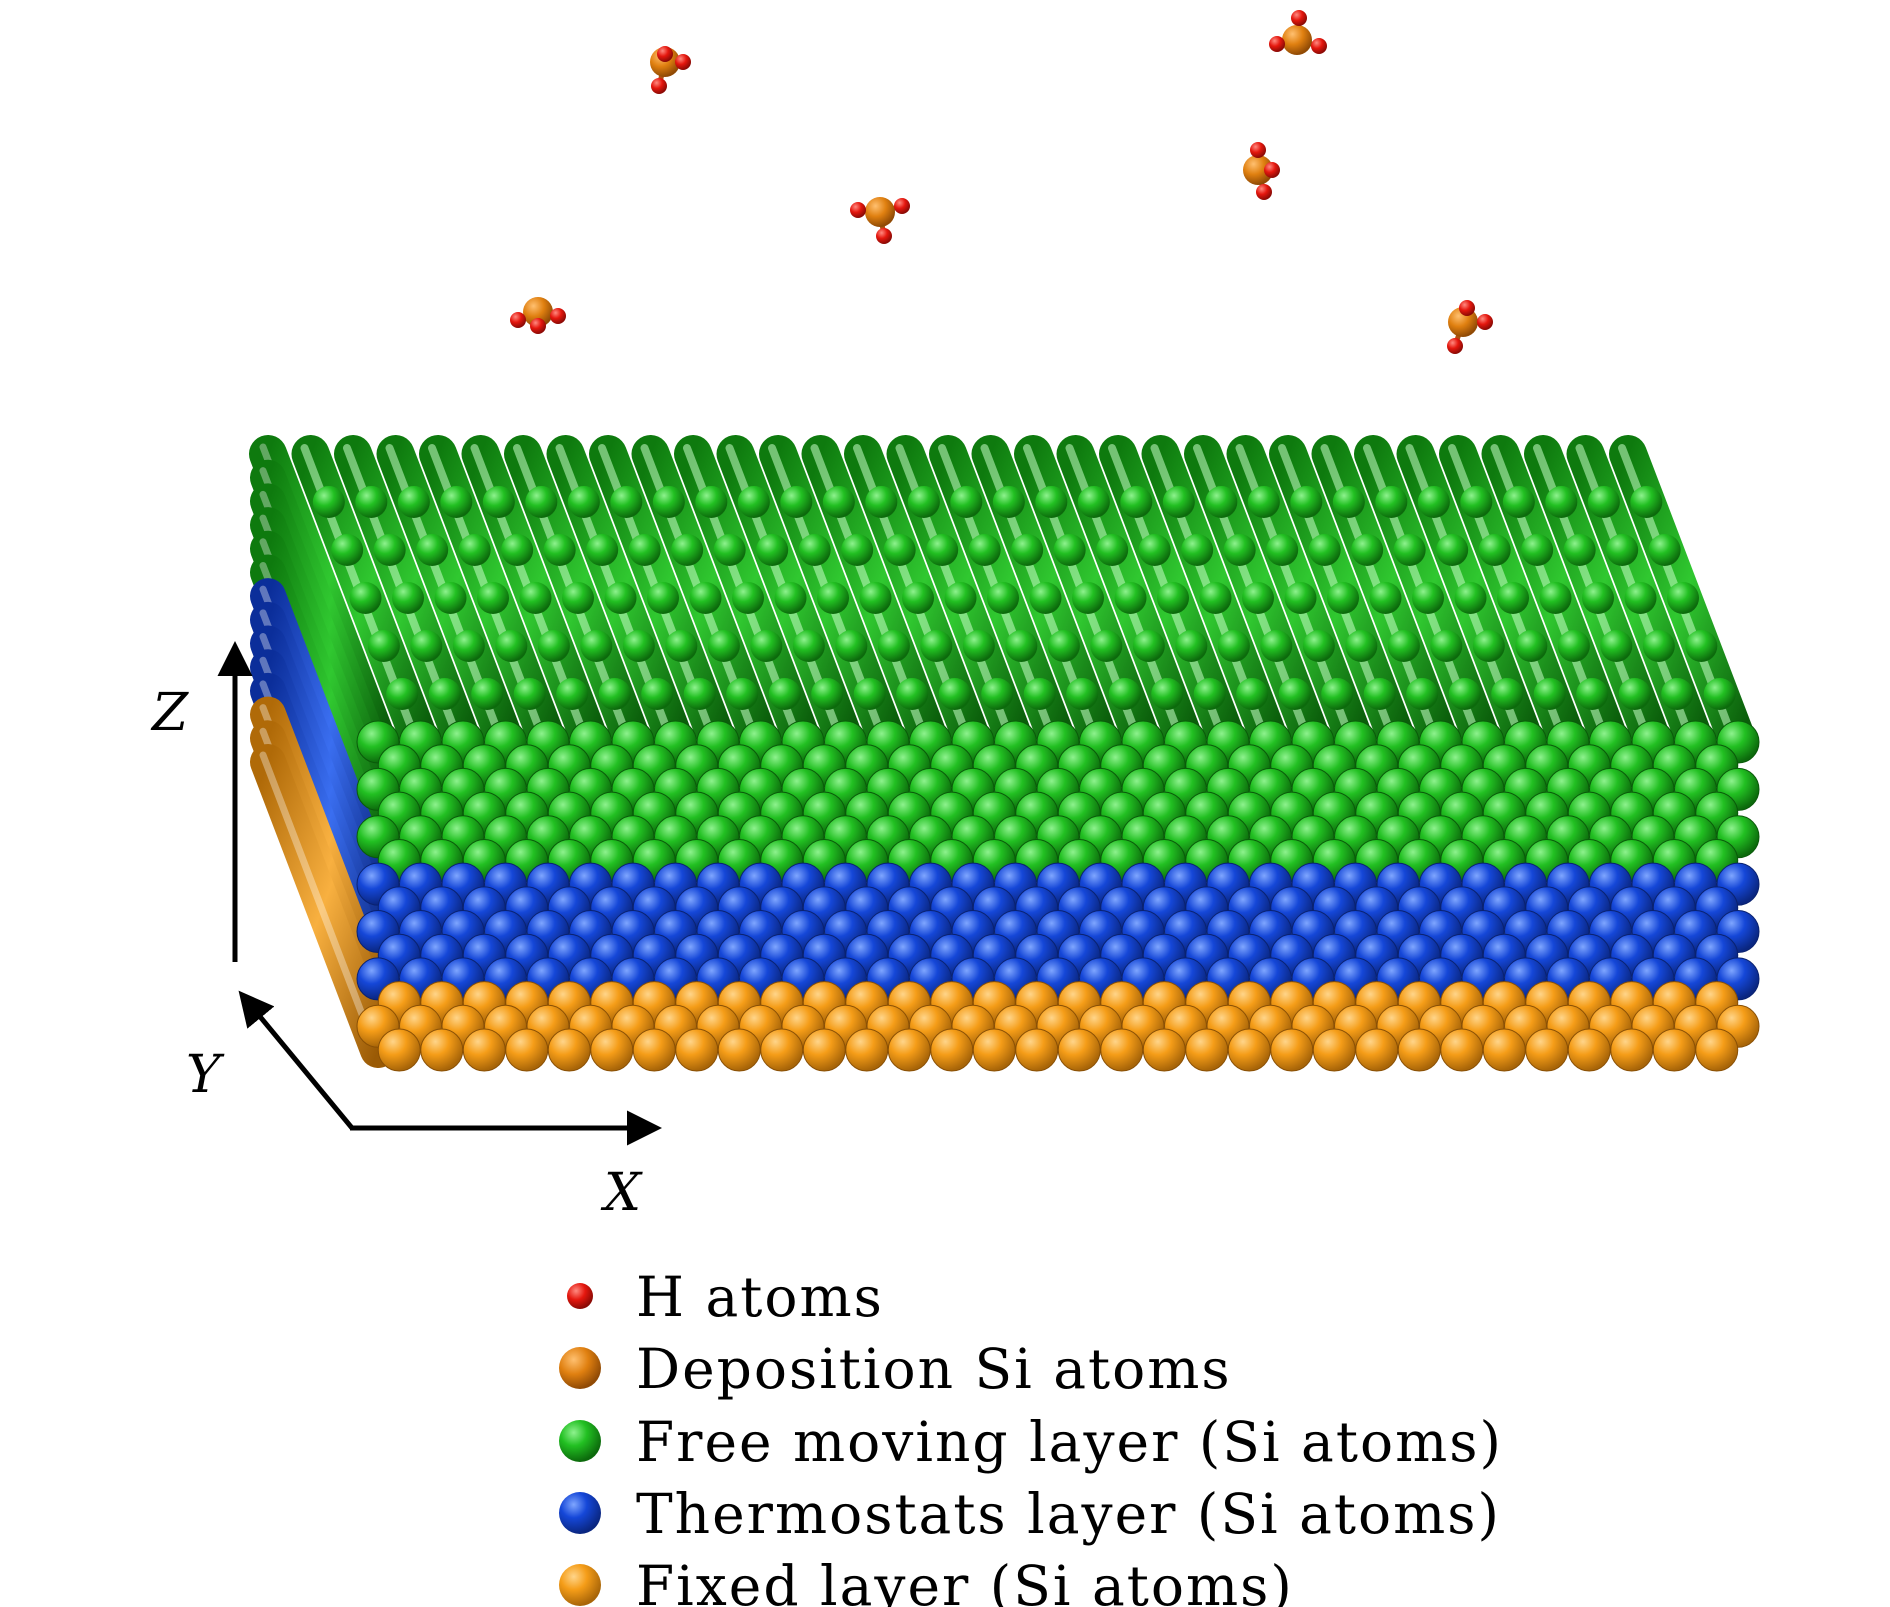  What do you see at coordinates (1030, 1442) in the screenshot?
I see `legend-item-free-moving: Free moving layer (Si atoms)` at bounding box center [1030, 1442].